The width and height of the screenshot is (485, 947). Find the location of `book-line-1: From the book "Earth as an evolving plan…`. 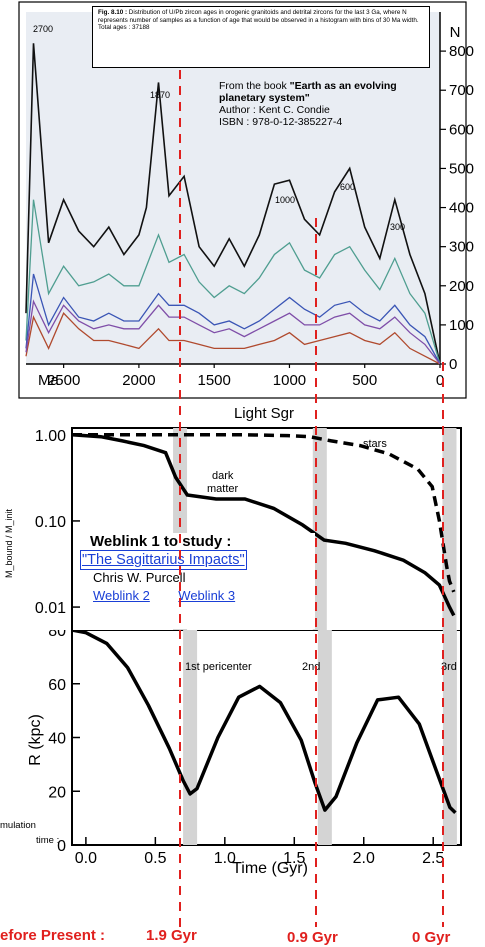

book-line-1: From the book "Earth as an evolving plan… is located at coordinates (322, 92).